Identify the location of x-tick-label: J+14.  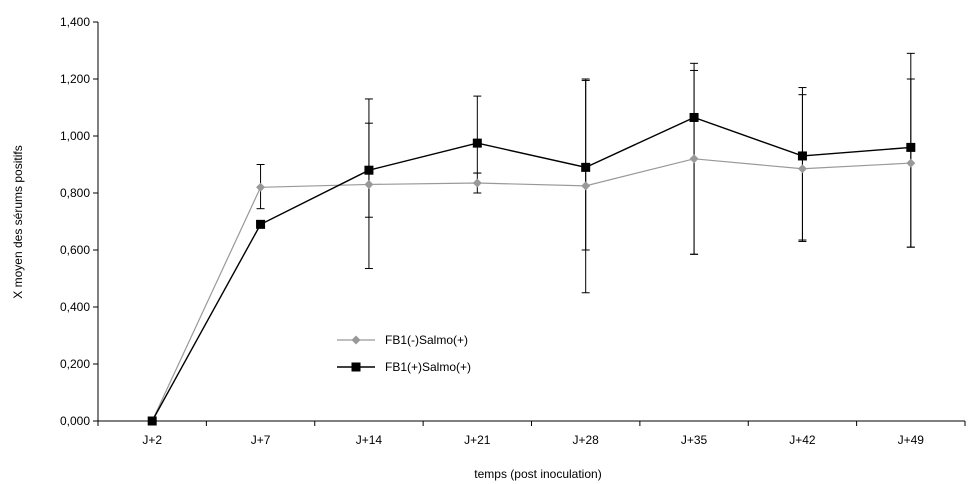
(369, 440).